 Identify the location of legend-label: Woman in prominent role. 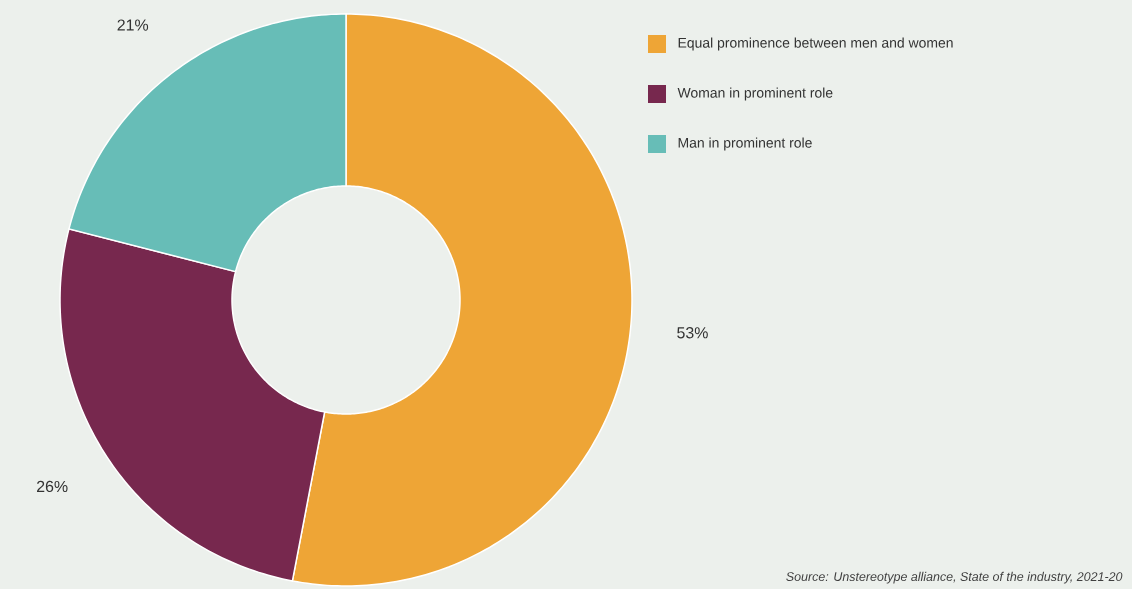
(755, 94).